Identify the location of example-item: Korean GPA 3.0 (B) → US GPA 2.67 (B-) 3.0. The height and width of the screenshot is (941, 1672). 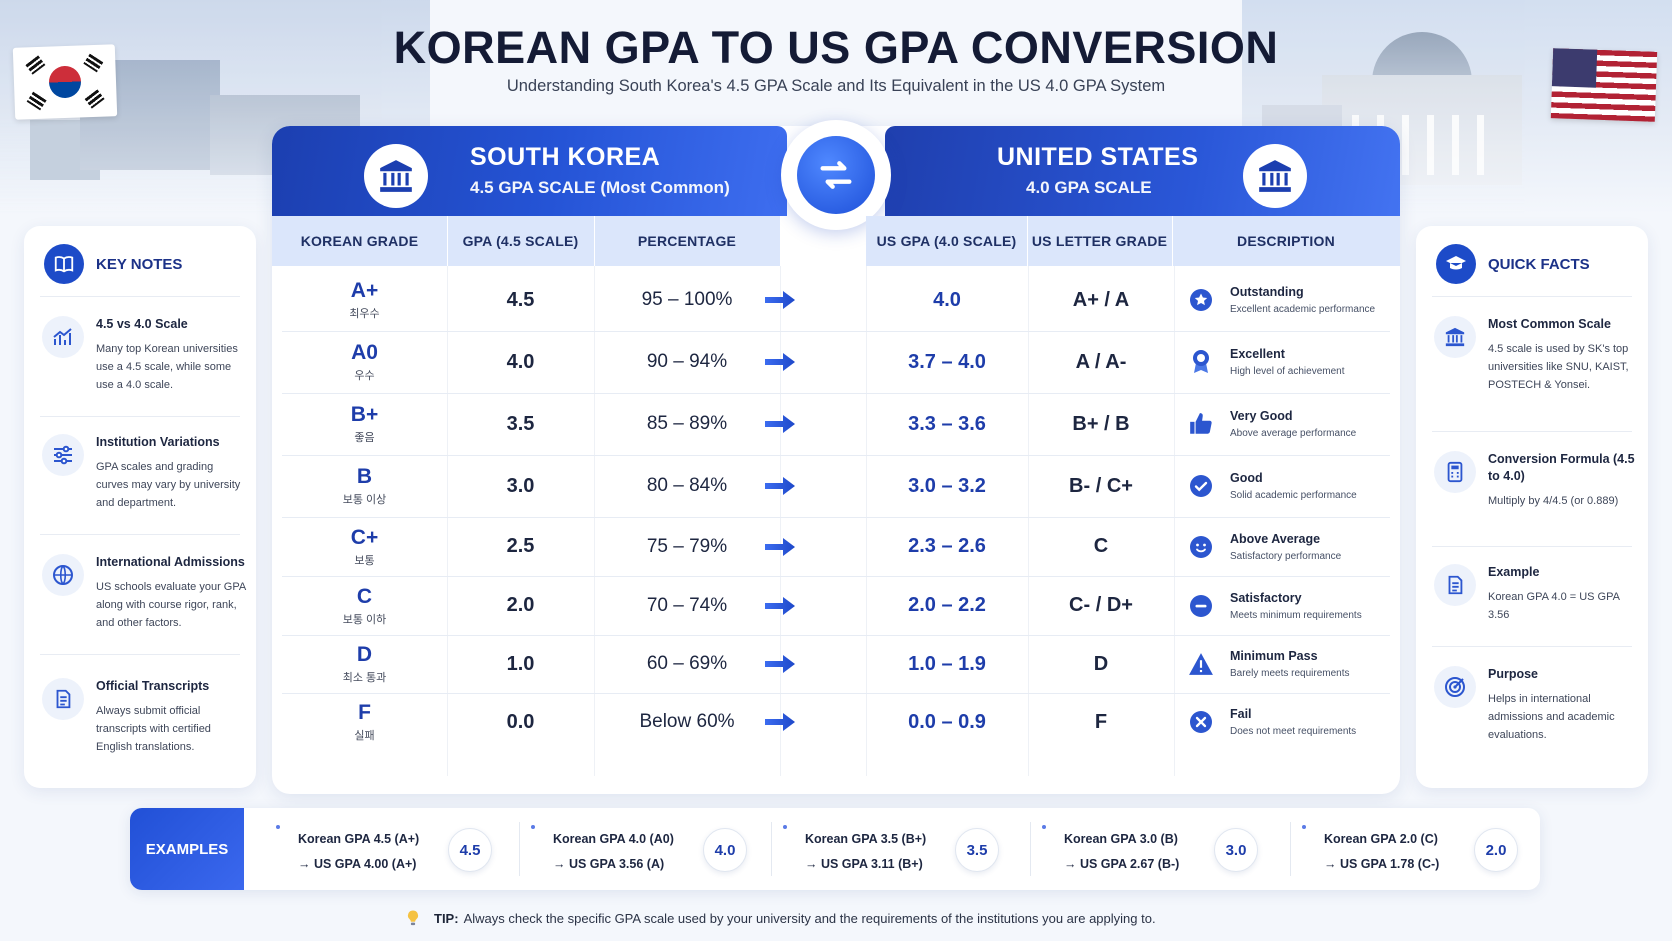
(1153, 849).